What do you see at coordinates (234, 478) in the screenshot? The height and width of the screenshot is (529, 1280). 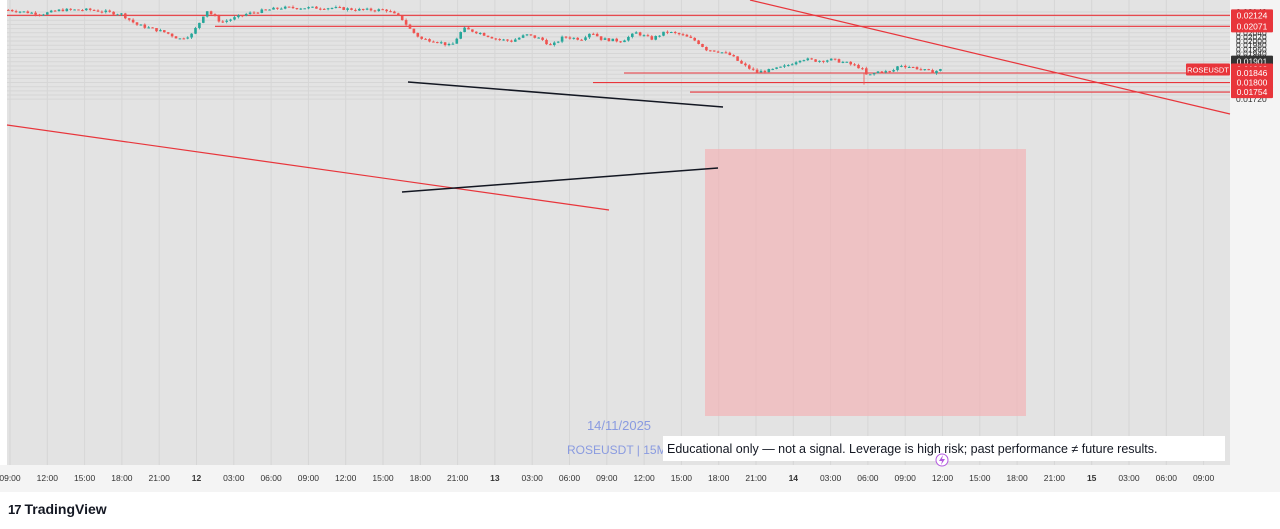 I see `time-tick-label: 03:00` at bounding box center [234, 478].